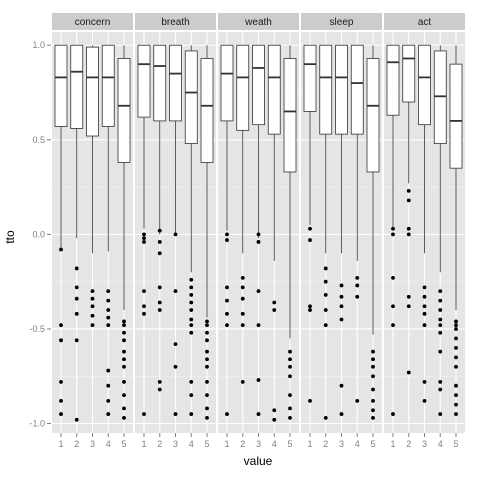 The height and width of the screenshot is (477, 479). What do you see at coordinates (175, 22) in the screenshot?
I see `facet-strip-label: breath` at bounding box center [175, 22].